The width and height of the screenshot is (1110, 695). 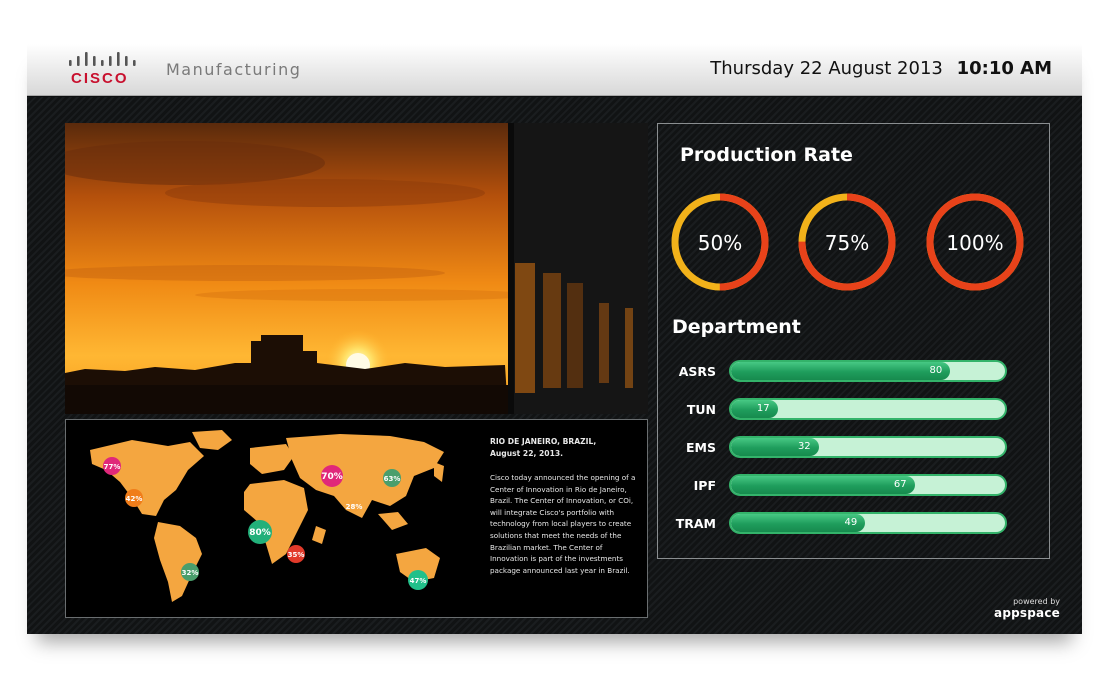 I want to click on department-bar-fill: 80, so click(x=841, y=371).